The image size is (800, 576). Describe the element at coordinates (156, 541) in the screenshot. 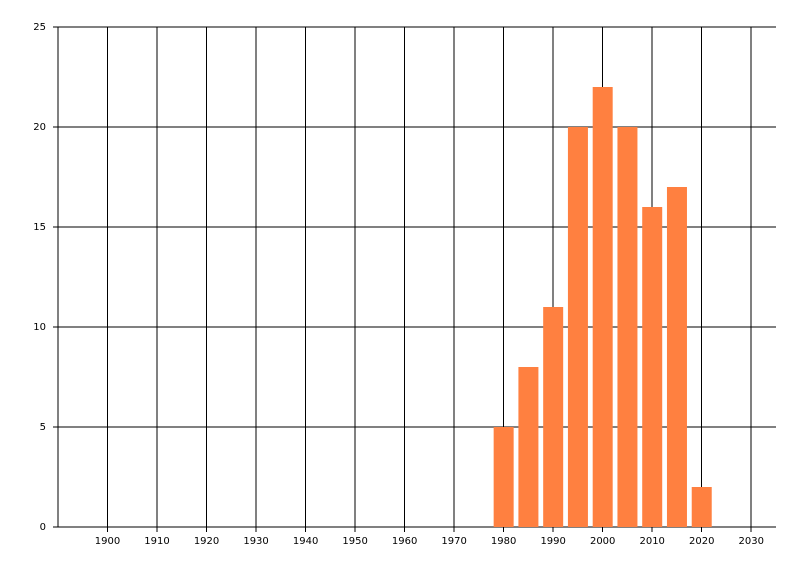

I see `x-tick-label: 1910` at that location.